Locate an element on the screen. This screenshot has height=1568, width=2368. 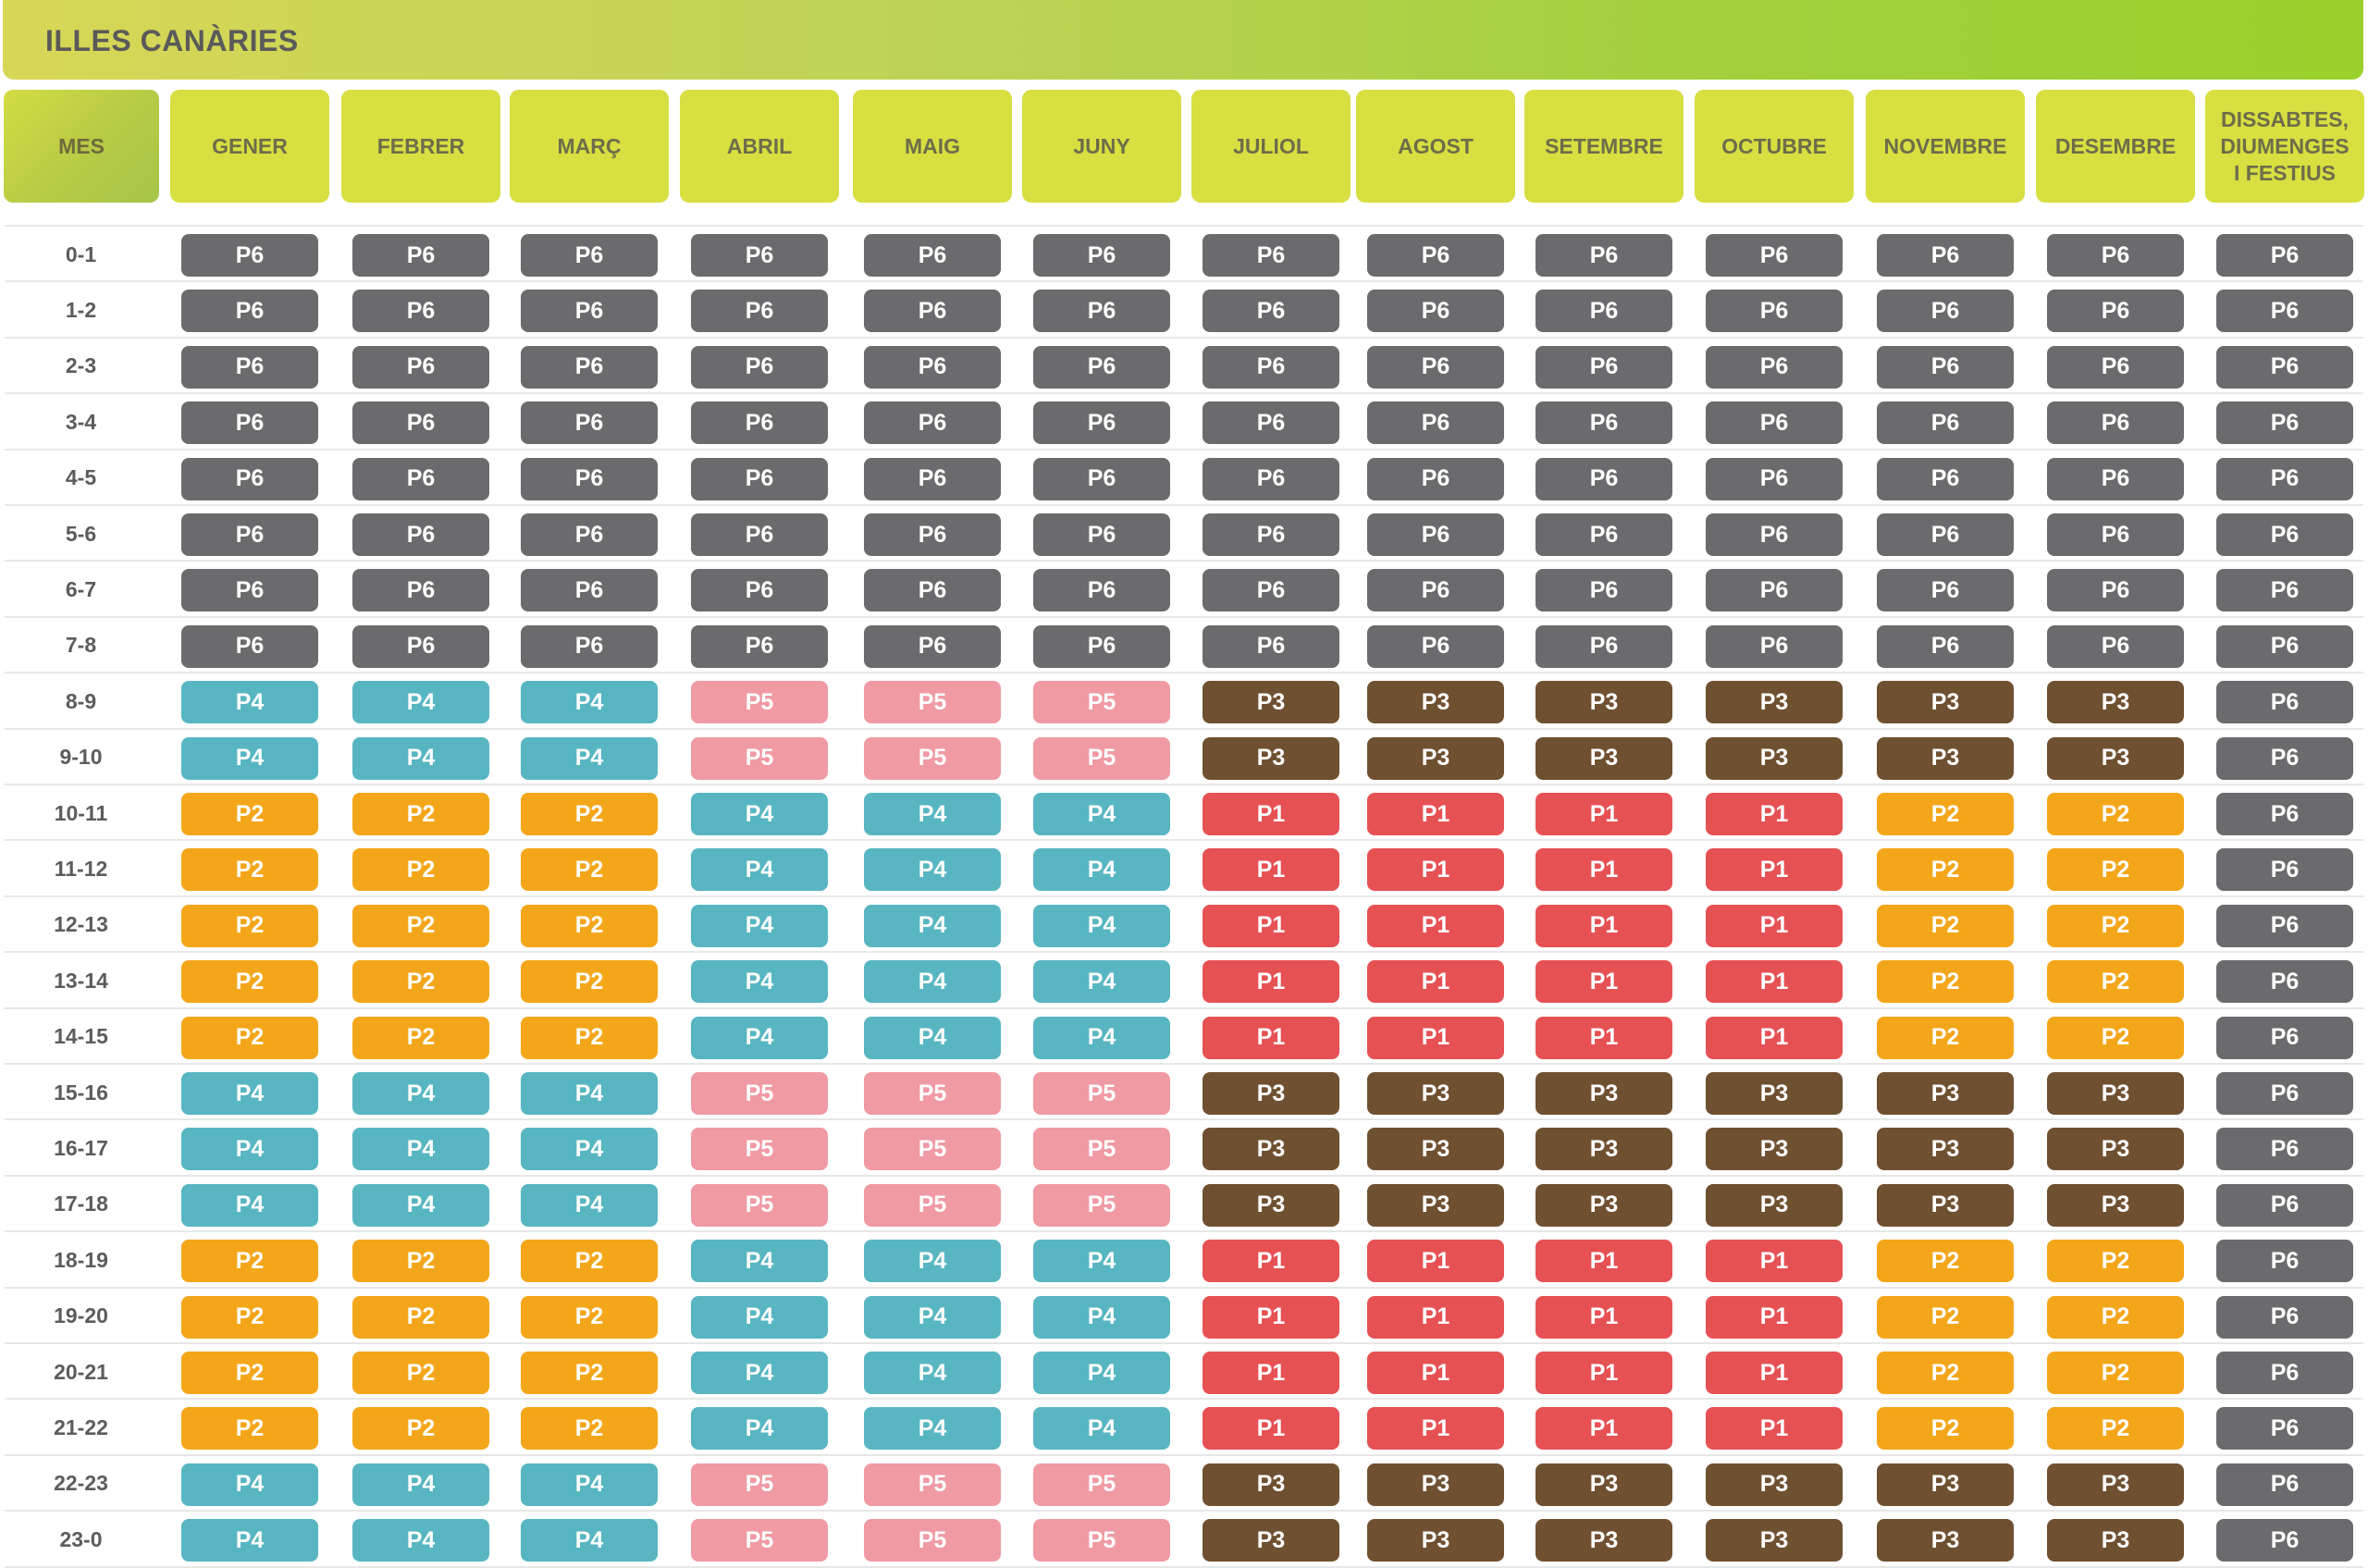
header-month-6: JUNY is located at coordinates (1101, 146).